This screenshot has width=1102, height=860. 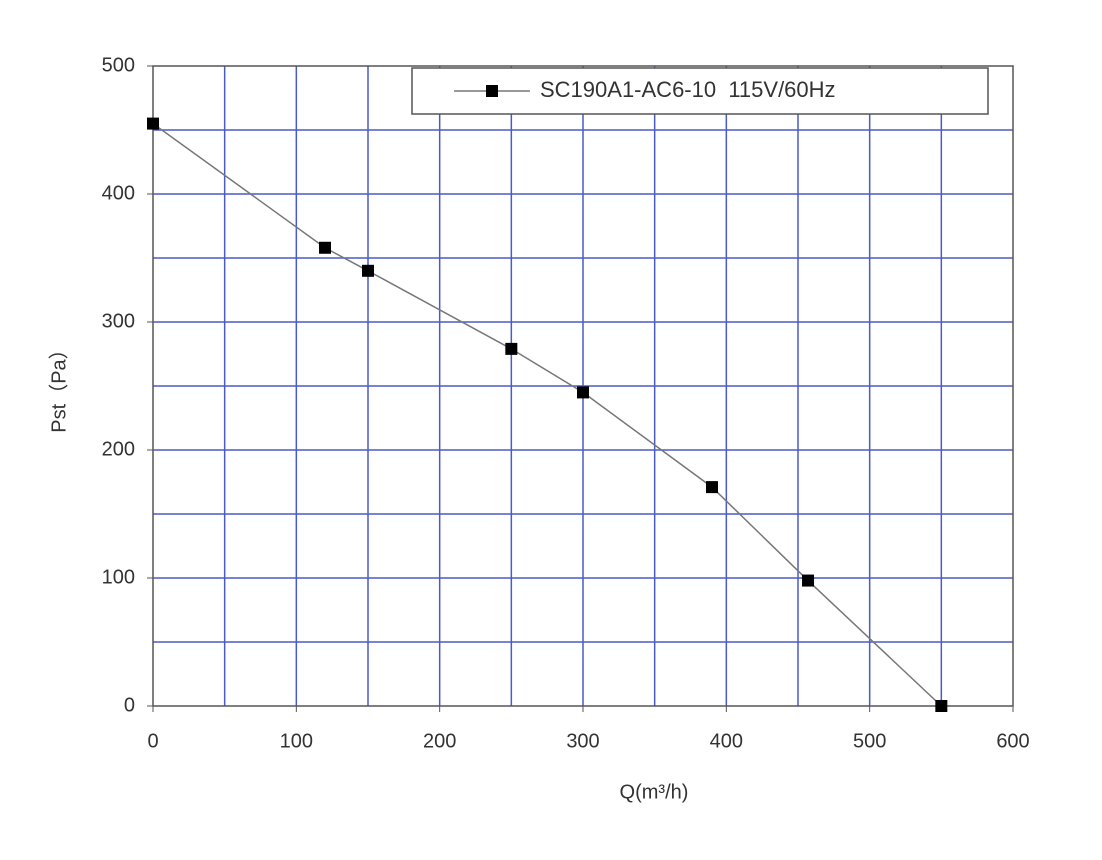 What do you see at coordinates (58, 385) in the screenshot?
I see `y-axis-label: Pst（Pa）` at bounding box center [58, 385].